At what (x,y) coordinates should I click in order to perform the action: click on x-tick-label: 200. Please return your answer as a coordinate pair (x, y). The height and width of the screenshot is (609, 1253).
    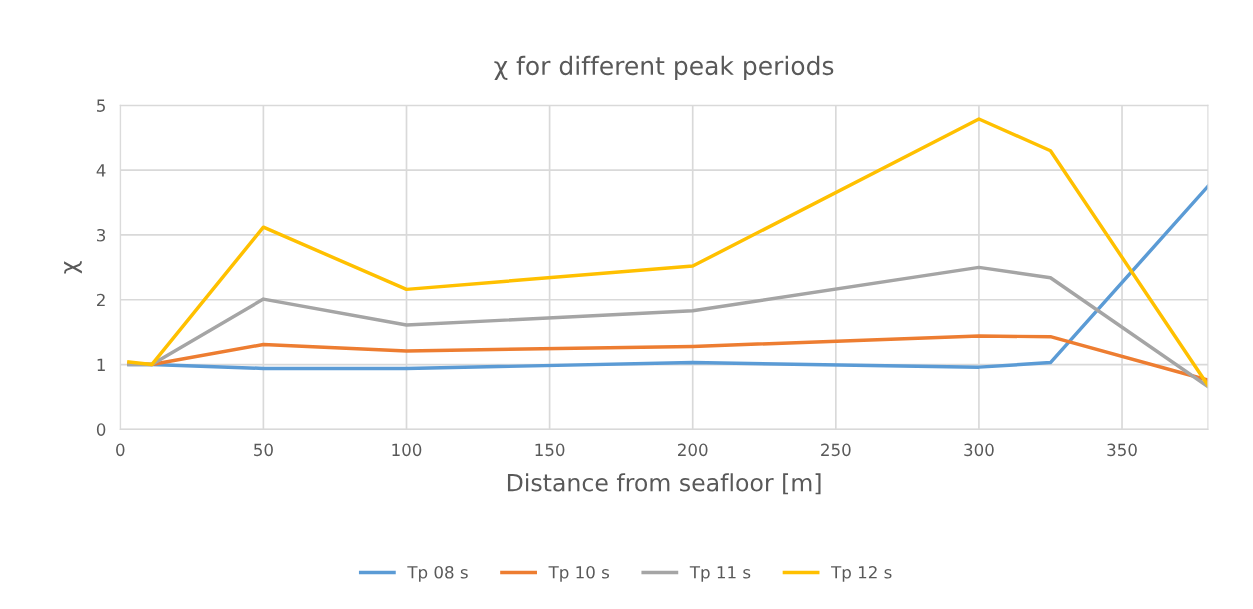
    Looking at the image, I should click on (693, 450).